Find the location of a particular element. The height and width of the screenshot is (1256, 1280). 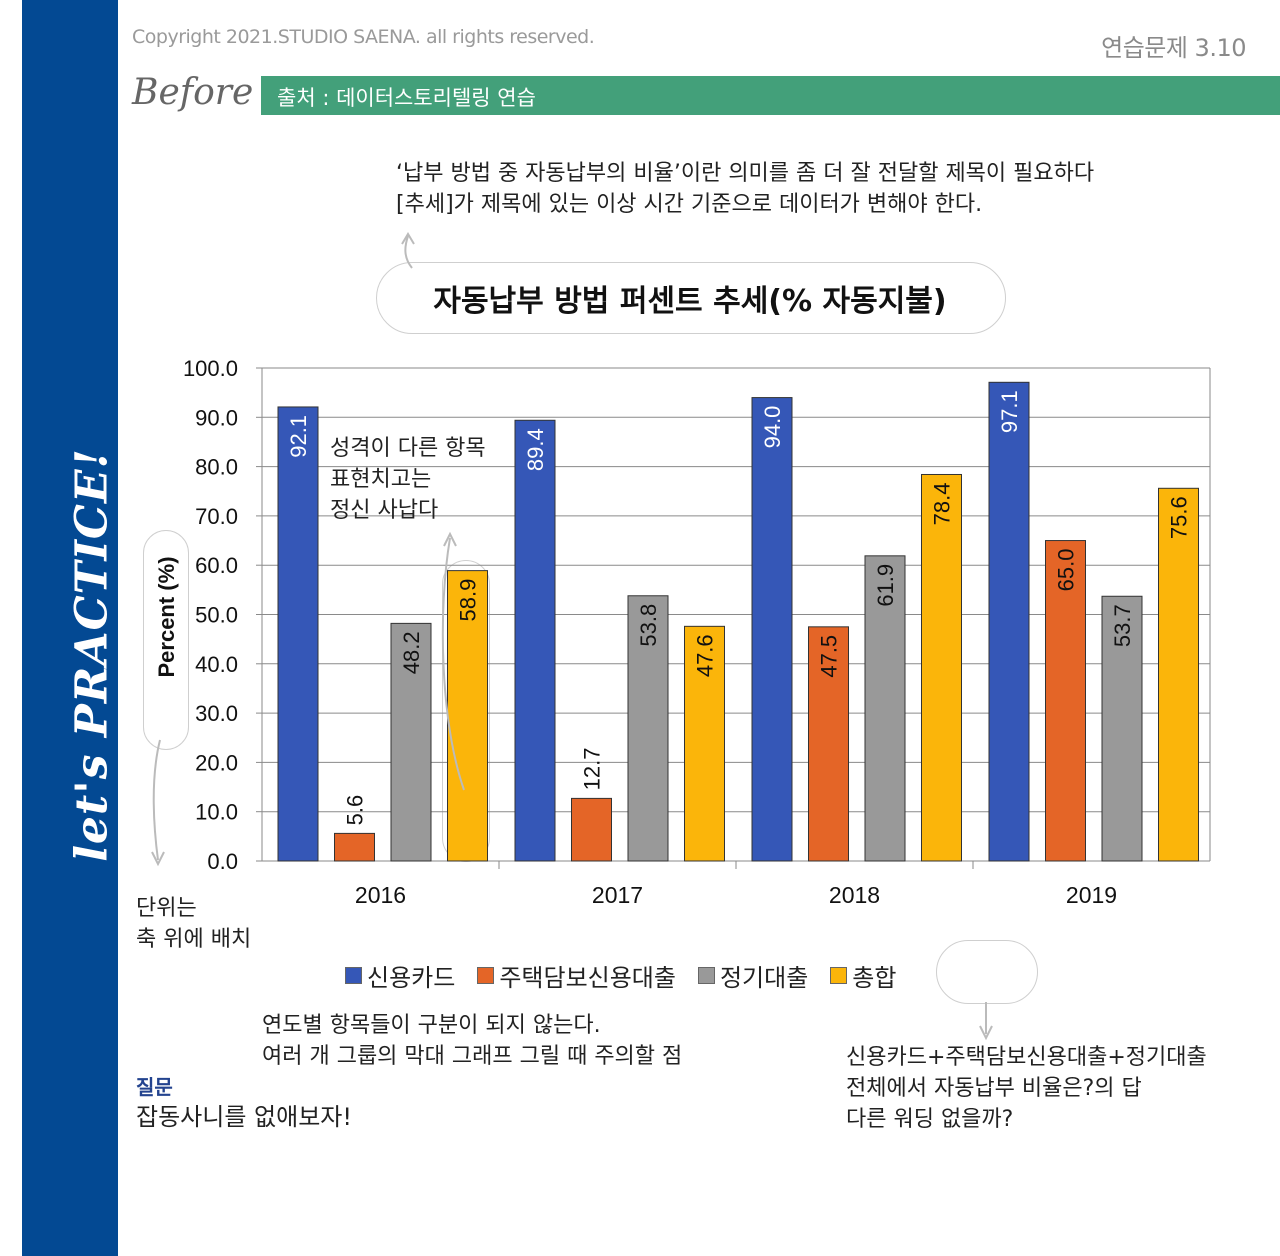

legend-item: 정기대출 is located at coordinates (753, 975).